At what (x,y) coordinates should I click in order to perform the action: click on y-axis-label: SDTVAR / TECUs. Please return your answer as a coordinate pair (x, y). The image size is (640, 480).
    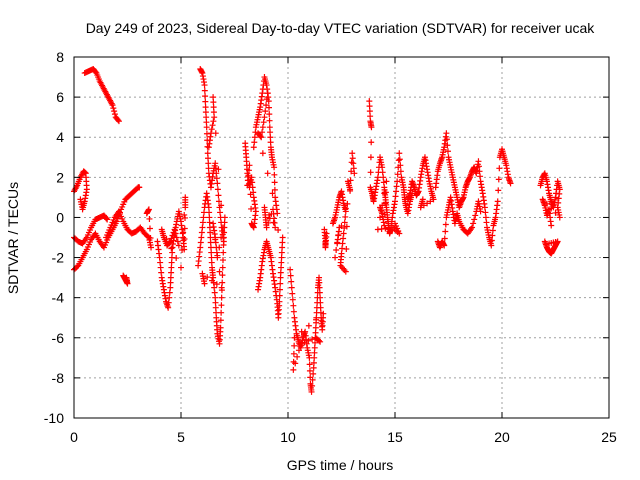
    Looking at the image, I should click on (13, 238).